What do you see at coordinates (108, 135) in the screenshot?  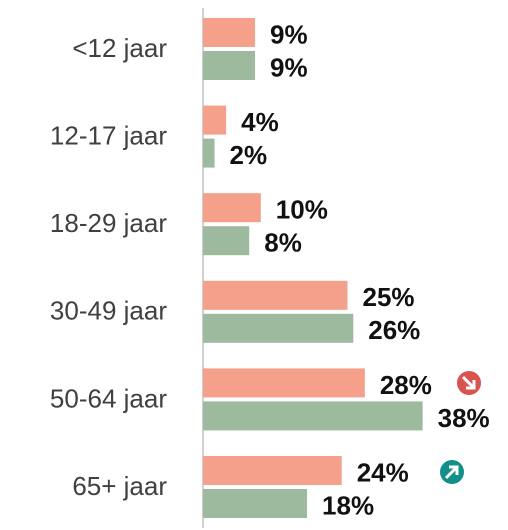 I see `category-label: 12-17 jaar` at bounding box center [108, 135].